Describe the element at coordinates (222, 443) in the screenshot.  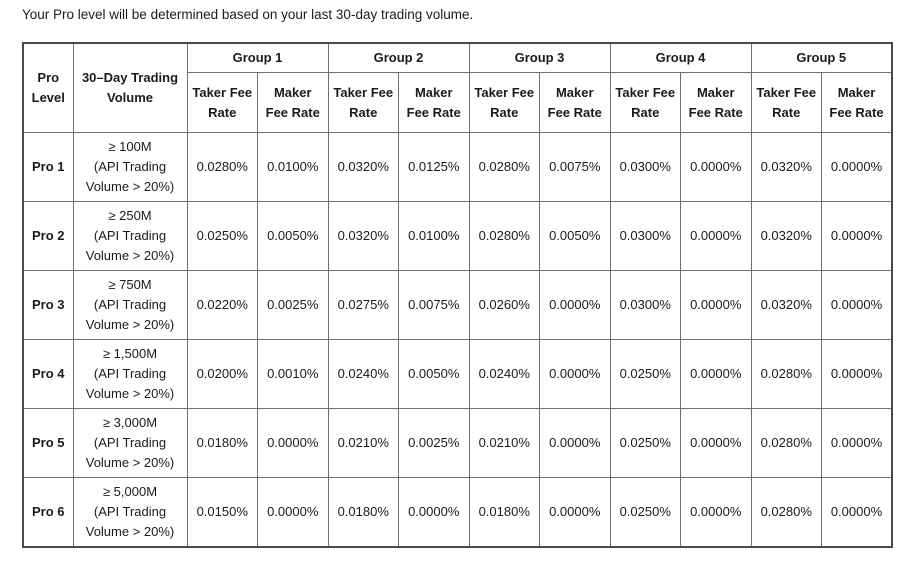
I see `taker-fee-g1-cell: 0.0180%` at that location.